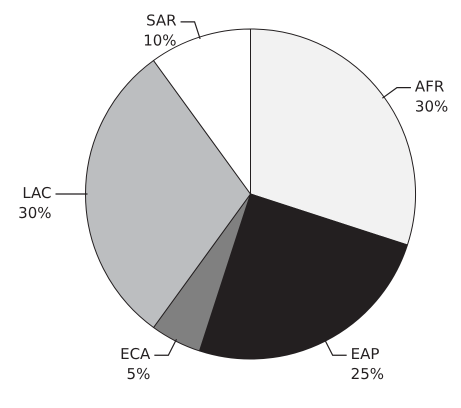 This screenshot has height=408, width=461. Describe the element at coordinates (429, 87) in the screenshot. I see `slice-label: AFR` at that location.